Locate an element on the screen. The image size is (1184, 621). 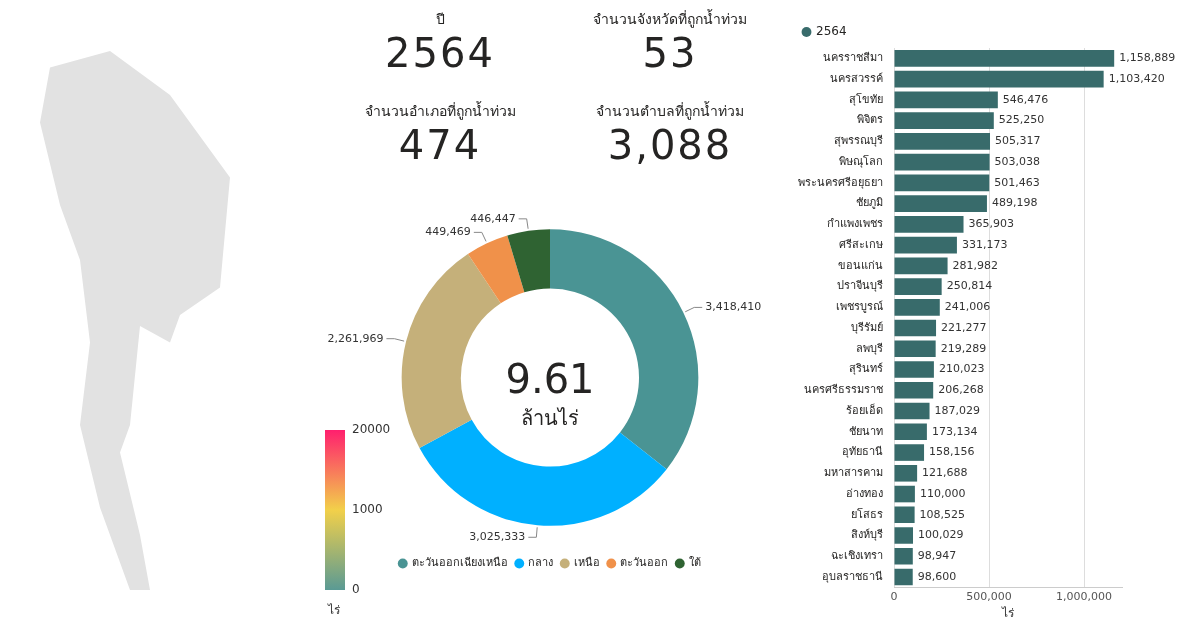
data-label: 250,814 is located at coordinates (969, 286).